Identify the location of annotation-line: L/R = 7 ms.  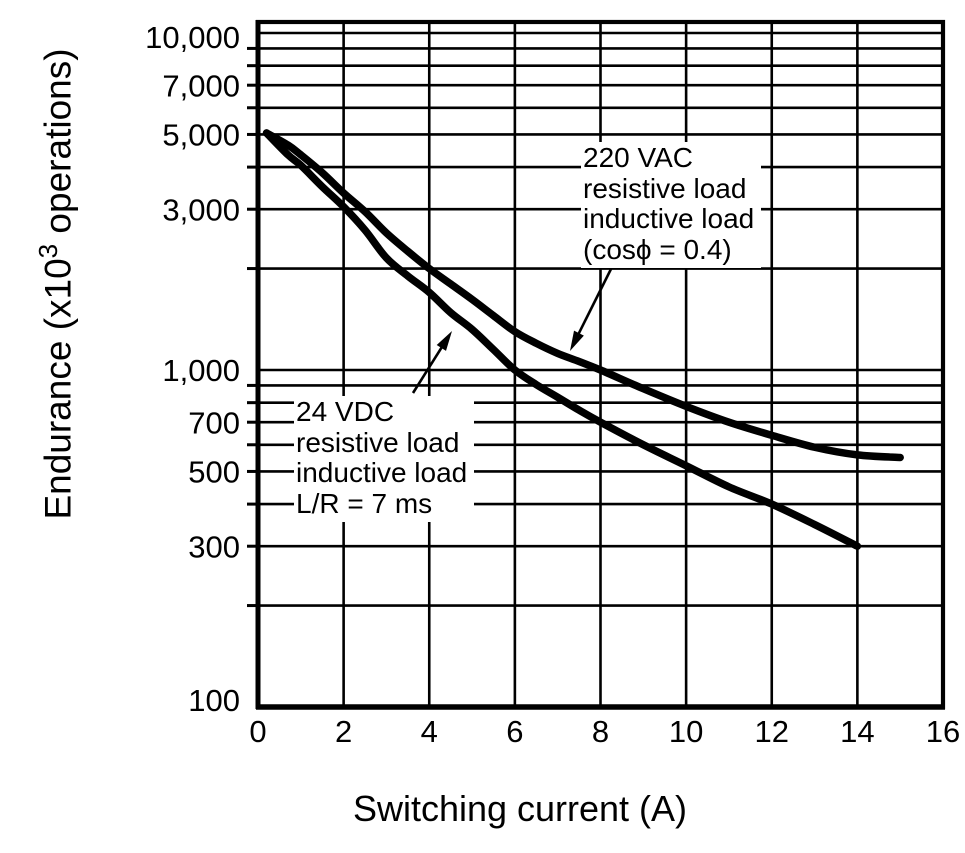
(364, 503).